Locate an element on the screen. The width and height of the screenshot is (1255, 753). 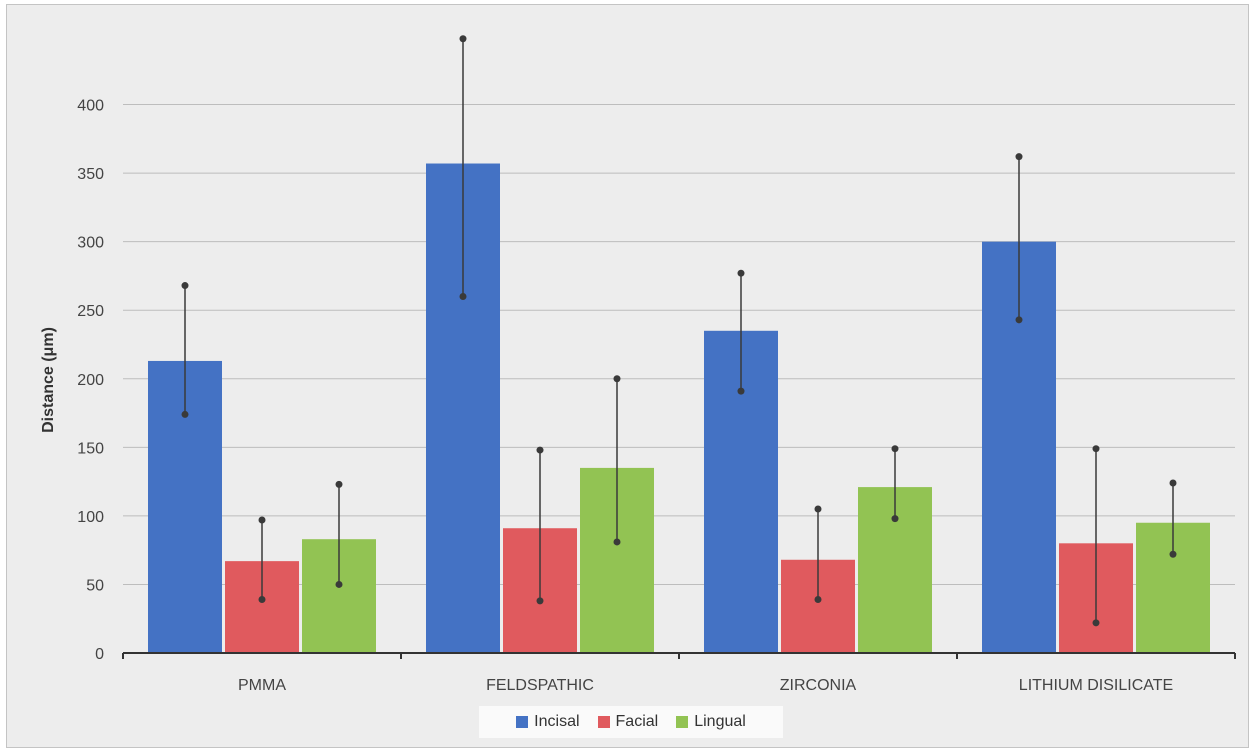
y-tick-label: 100 is located at coordinates (90, 517).